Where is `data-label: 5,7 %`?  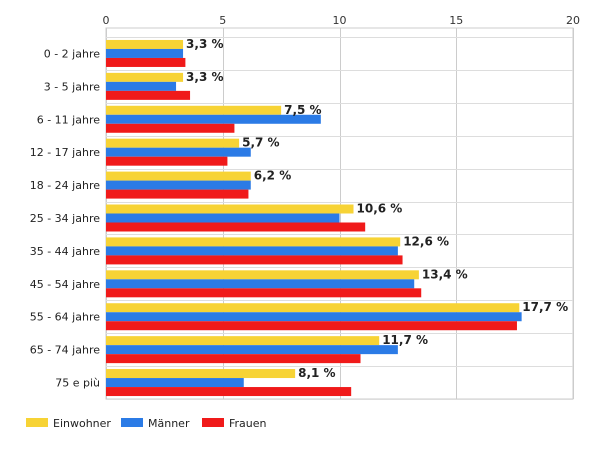
data-label: 5,7 % is located at coordinates (260, 143).